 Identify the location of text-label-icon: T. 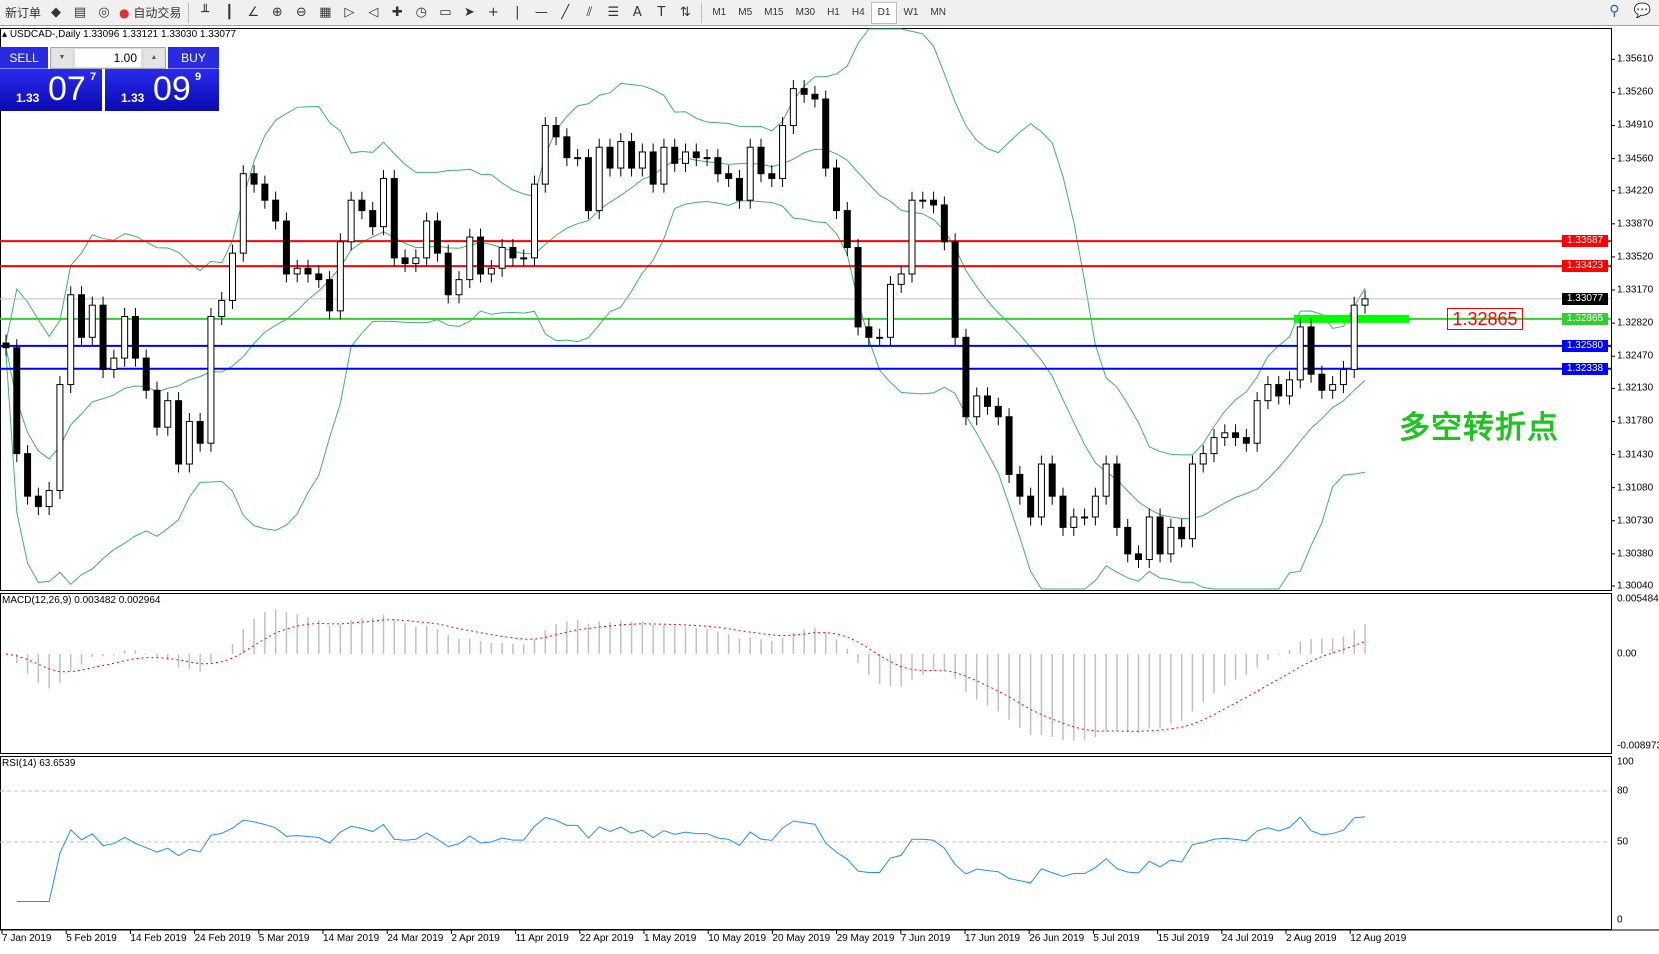
(661, 12).